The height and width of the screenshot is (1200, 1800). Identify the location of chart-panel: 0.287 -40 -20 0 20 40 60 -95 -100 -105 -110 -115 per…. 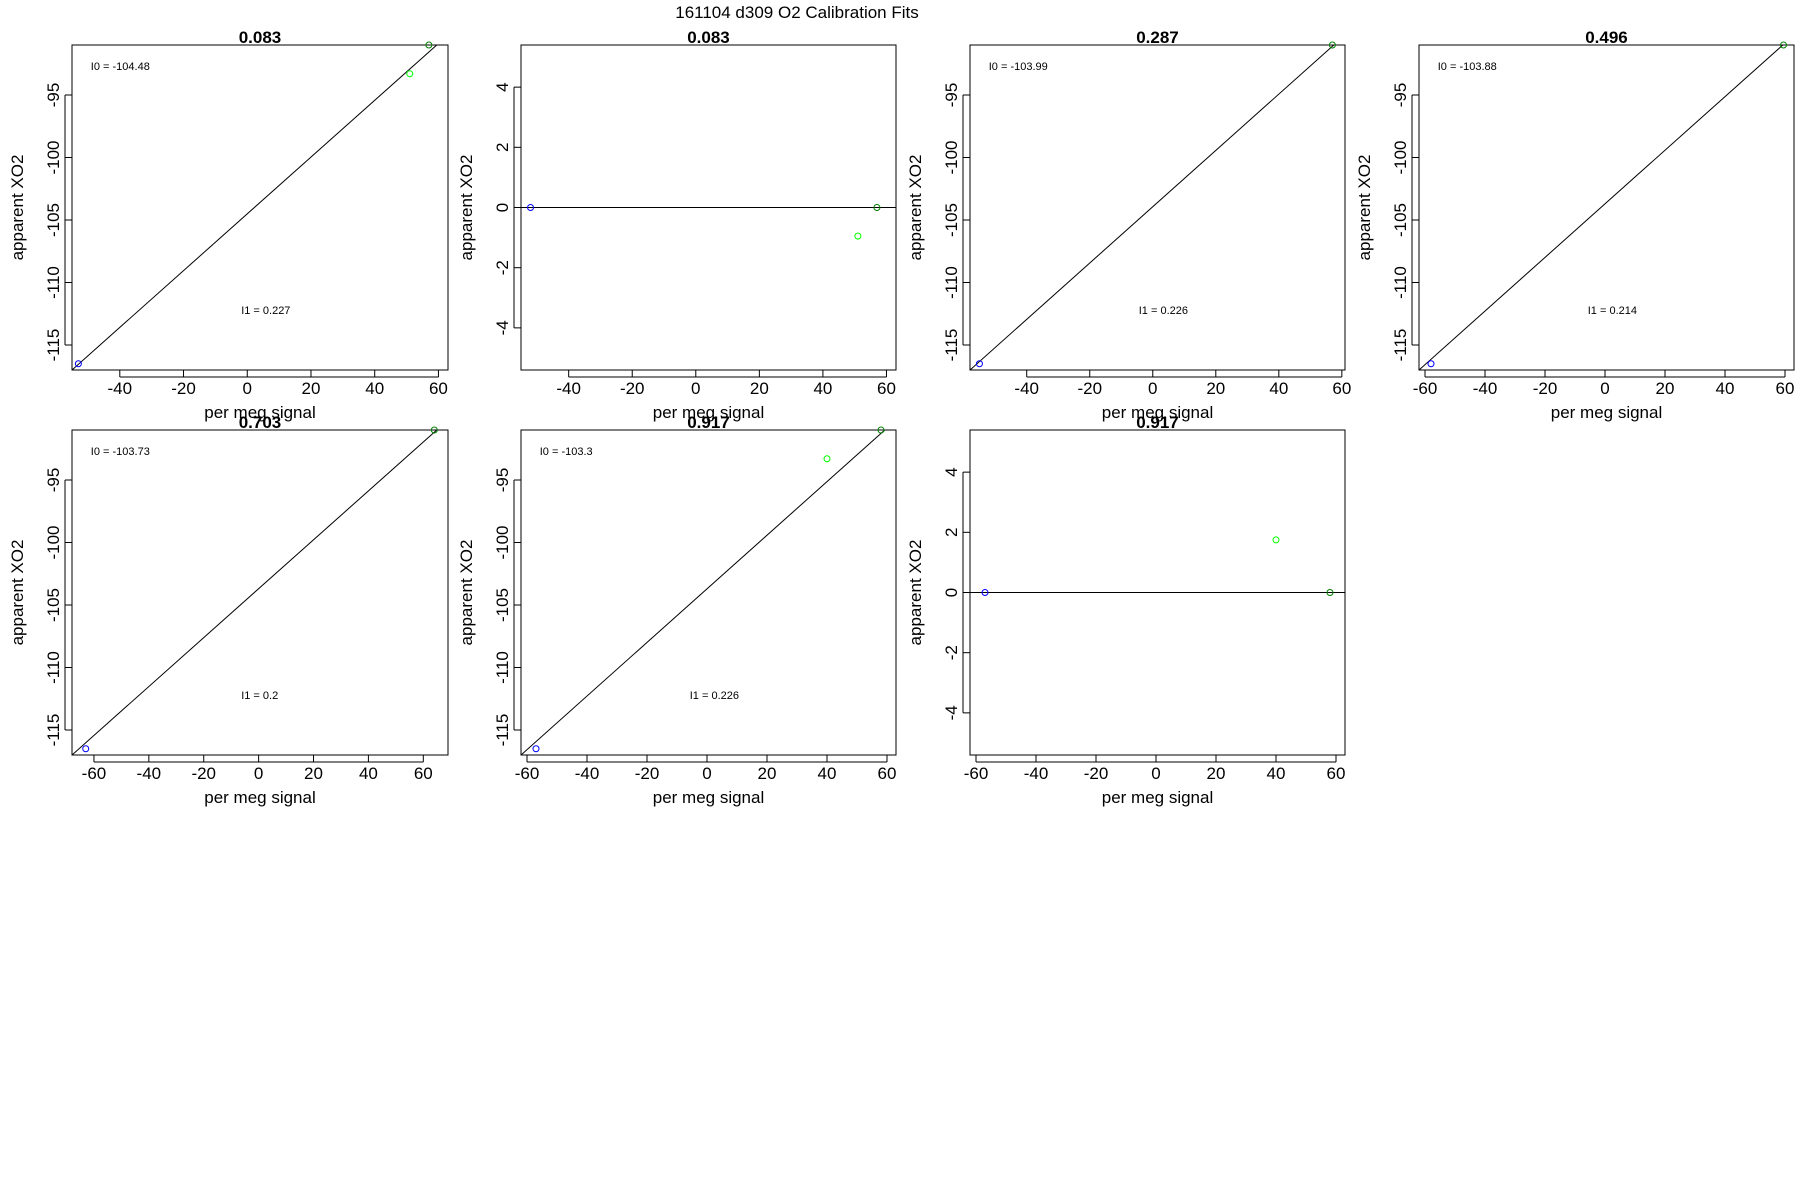
(1128, 225).